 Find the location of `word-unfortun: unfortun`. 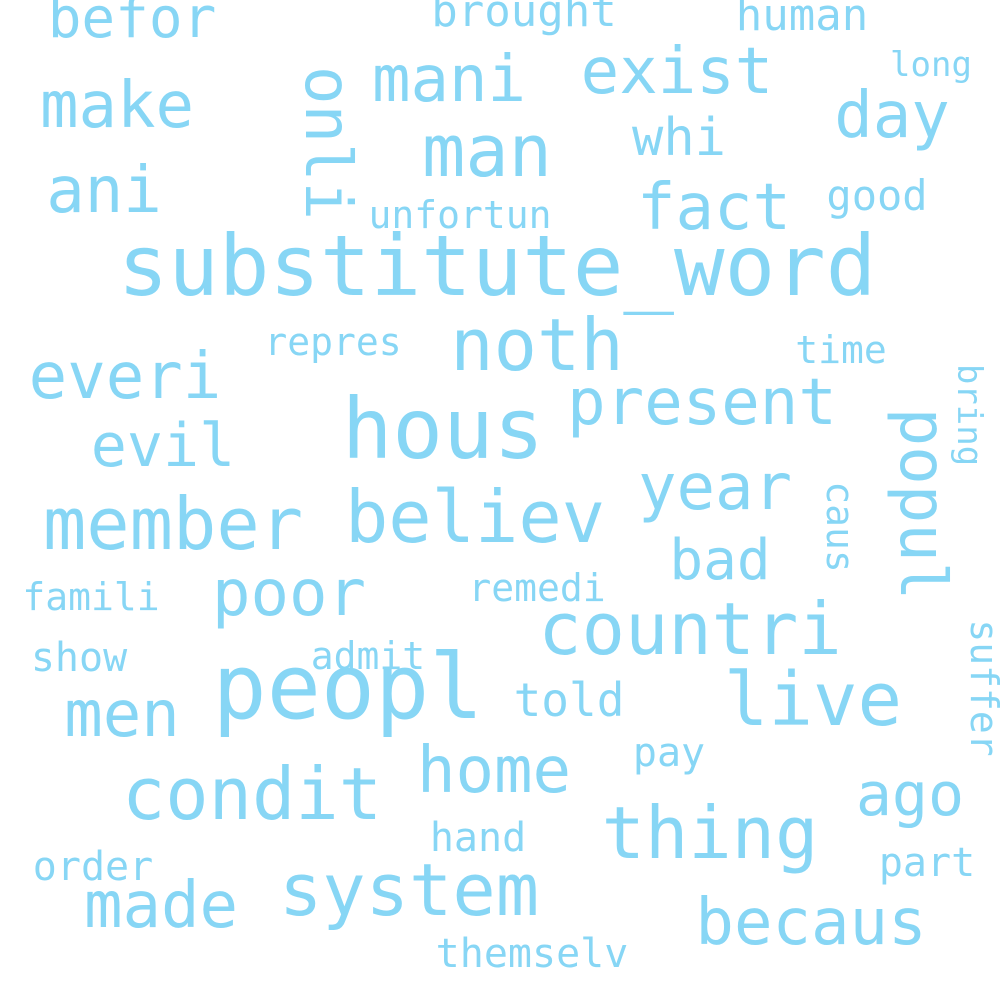

word-unfortun: unfortun is located at coordinates (459, 215).